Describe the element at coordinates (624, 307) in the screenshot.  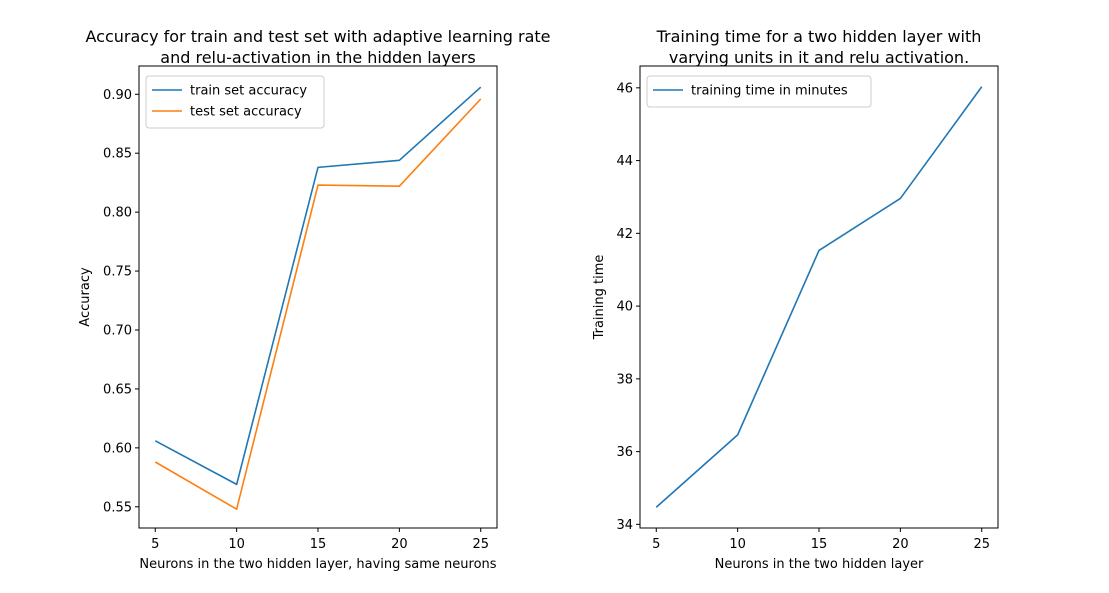
I see `y-tick-label: 40` at that location.